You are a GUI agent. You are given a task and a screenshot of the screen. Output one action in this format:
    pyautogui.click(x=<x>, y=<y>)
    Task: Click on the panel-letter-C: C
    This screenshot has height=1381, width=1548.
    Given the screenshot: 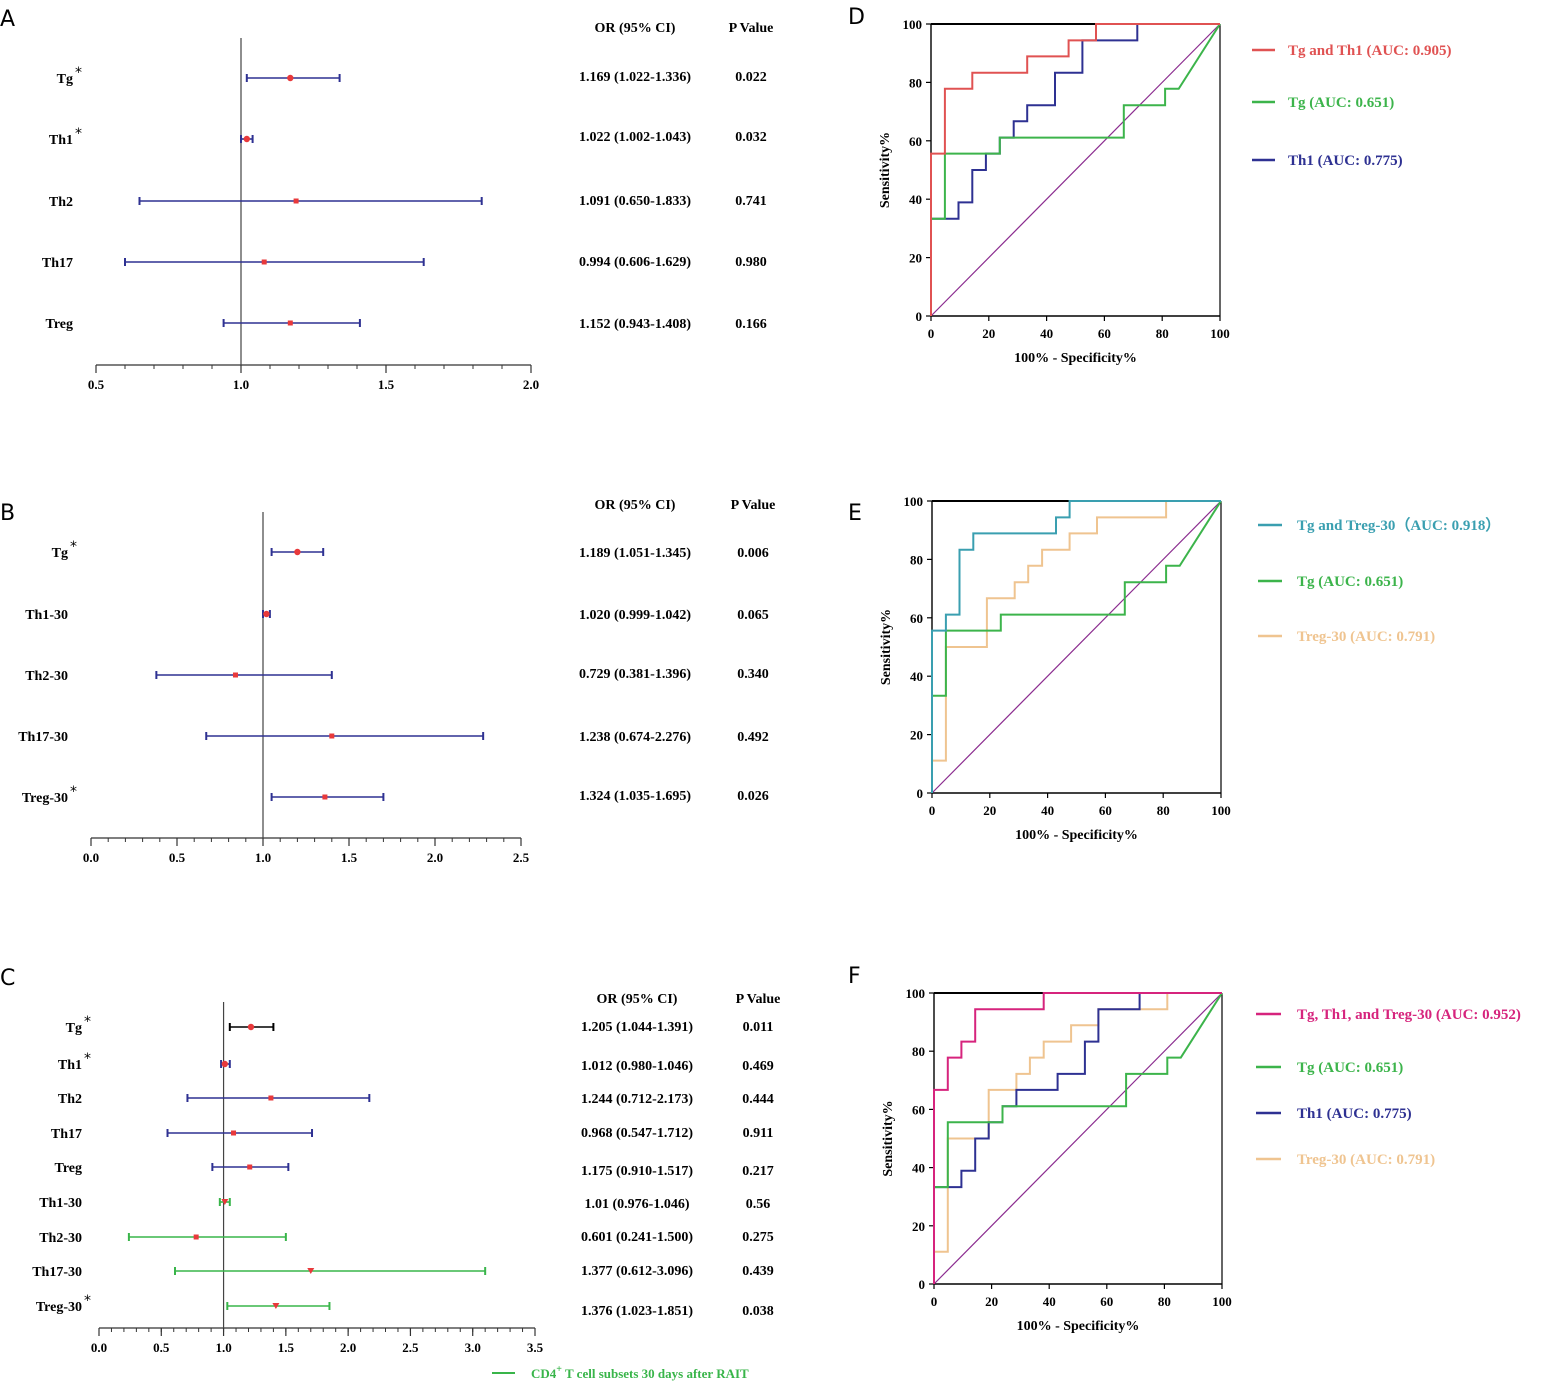 What is the action you would take?
    pyautogui.click(x=7, y=978)
    